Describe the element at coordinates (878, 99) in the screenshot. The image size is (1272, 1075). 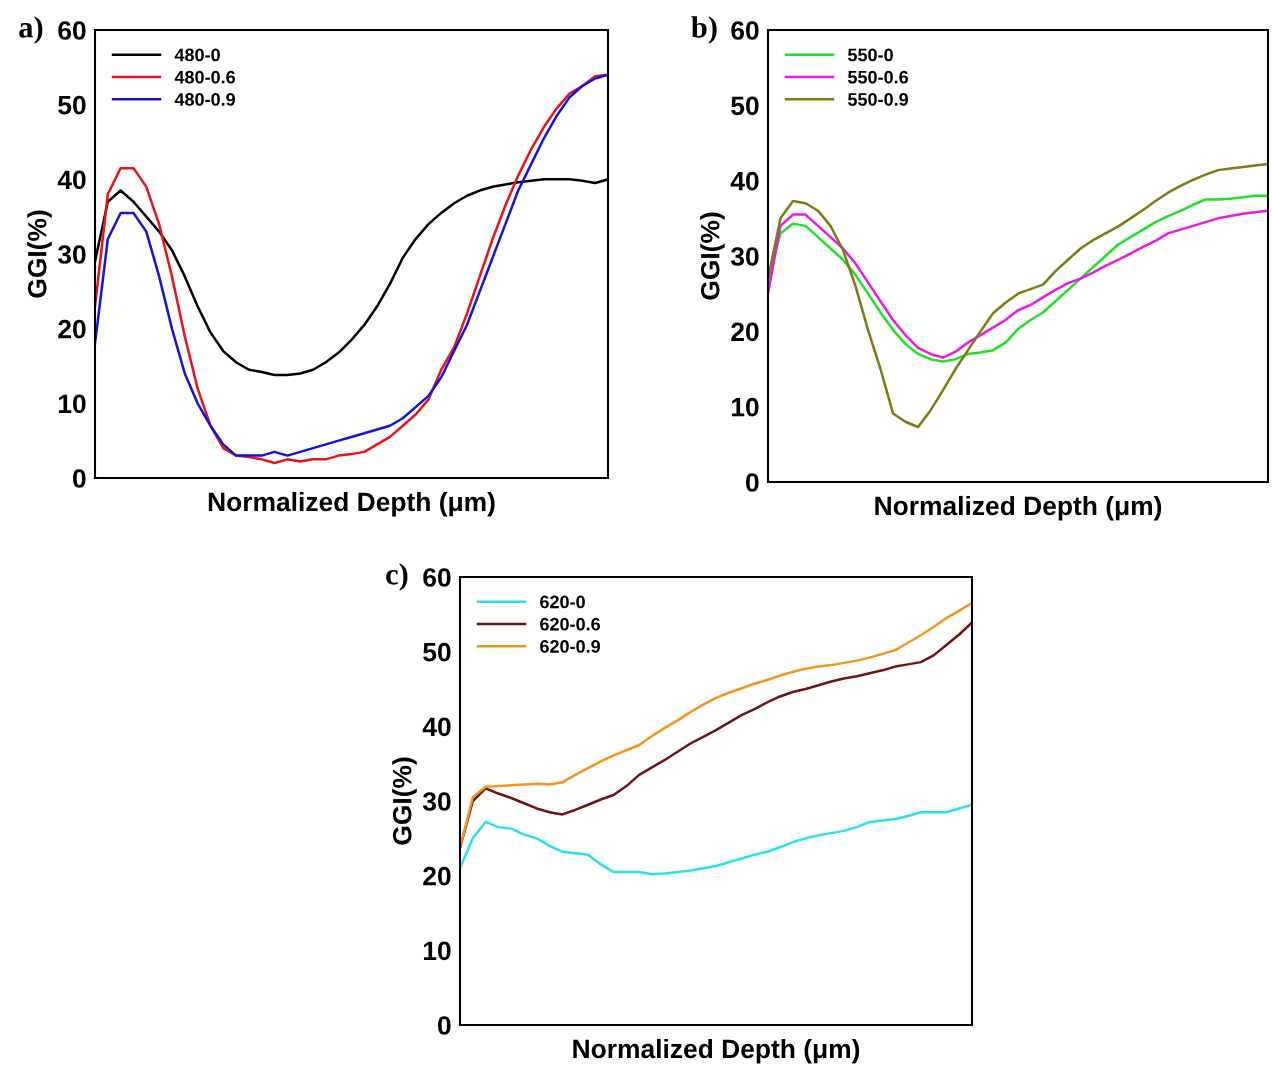
I see `legend-label: 550-0.9` at that location.